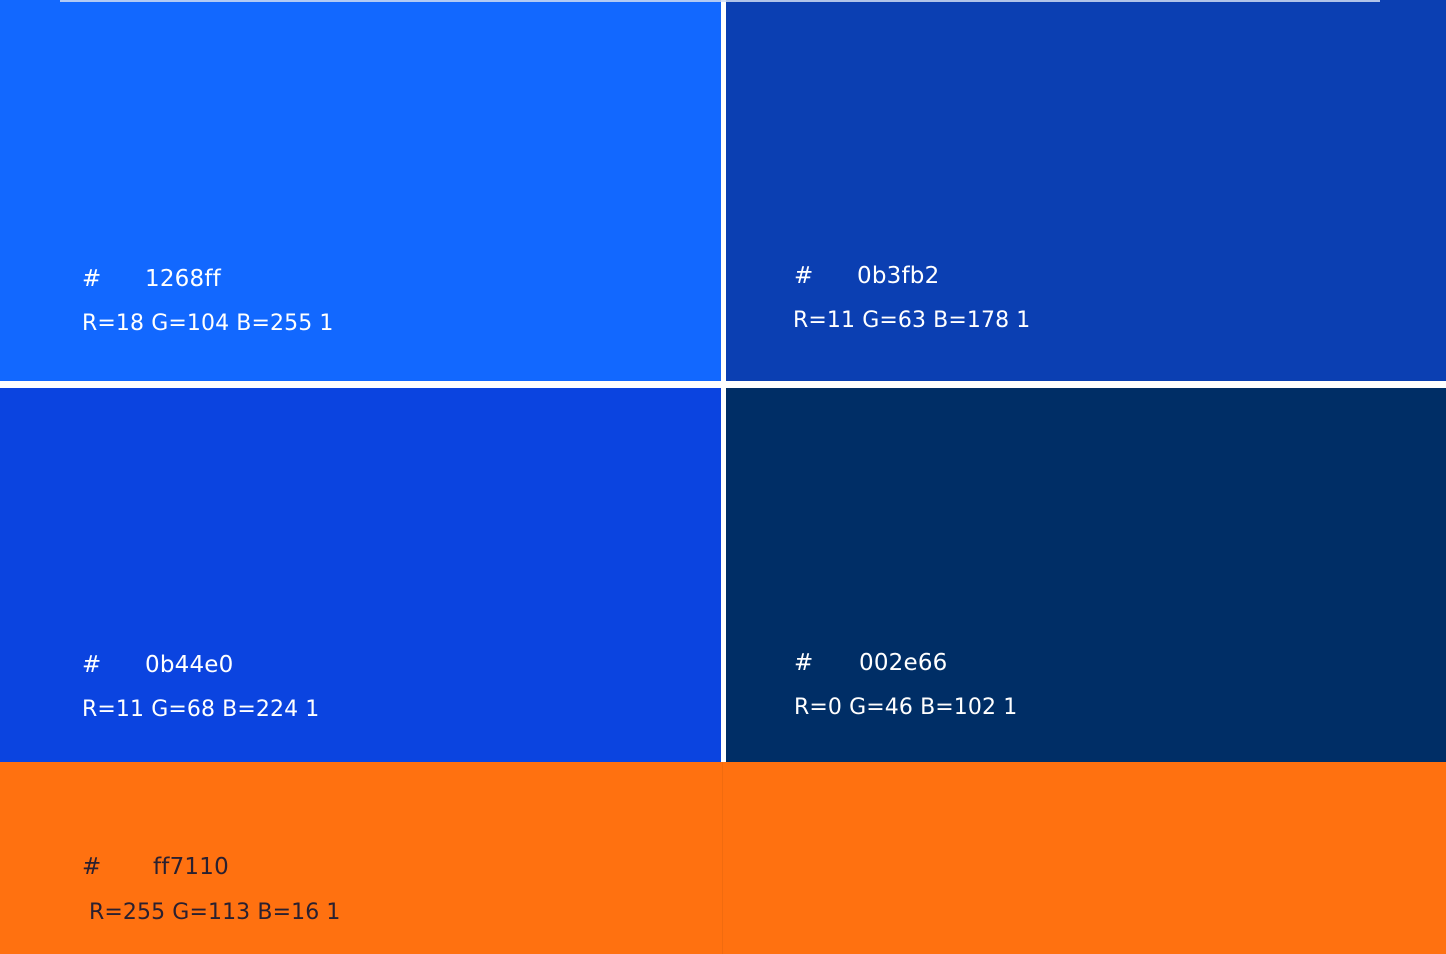 The height and width of the screenshot is (954, 1446). I want to click on hex-code-label: # 0b3fb2, so click(866, 276).